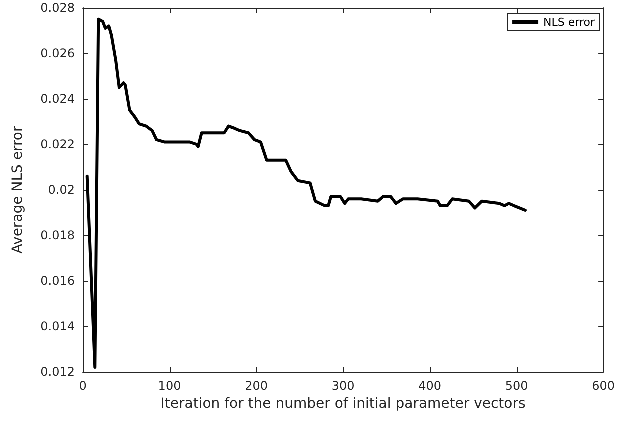  What do you see at coordinates (170, 386) in the screenshot?
I see `x-tick-label: 100` at bounding box center [170, 386].